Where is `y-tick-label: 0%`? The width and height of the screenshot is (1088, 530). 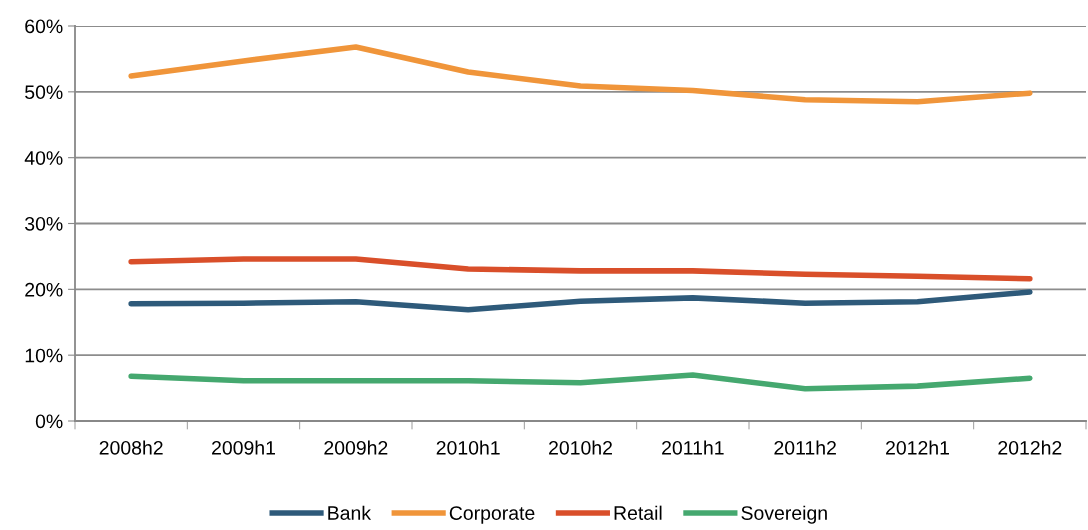
y-tick-label: 0% is located at coordinates (49, 421).